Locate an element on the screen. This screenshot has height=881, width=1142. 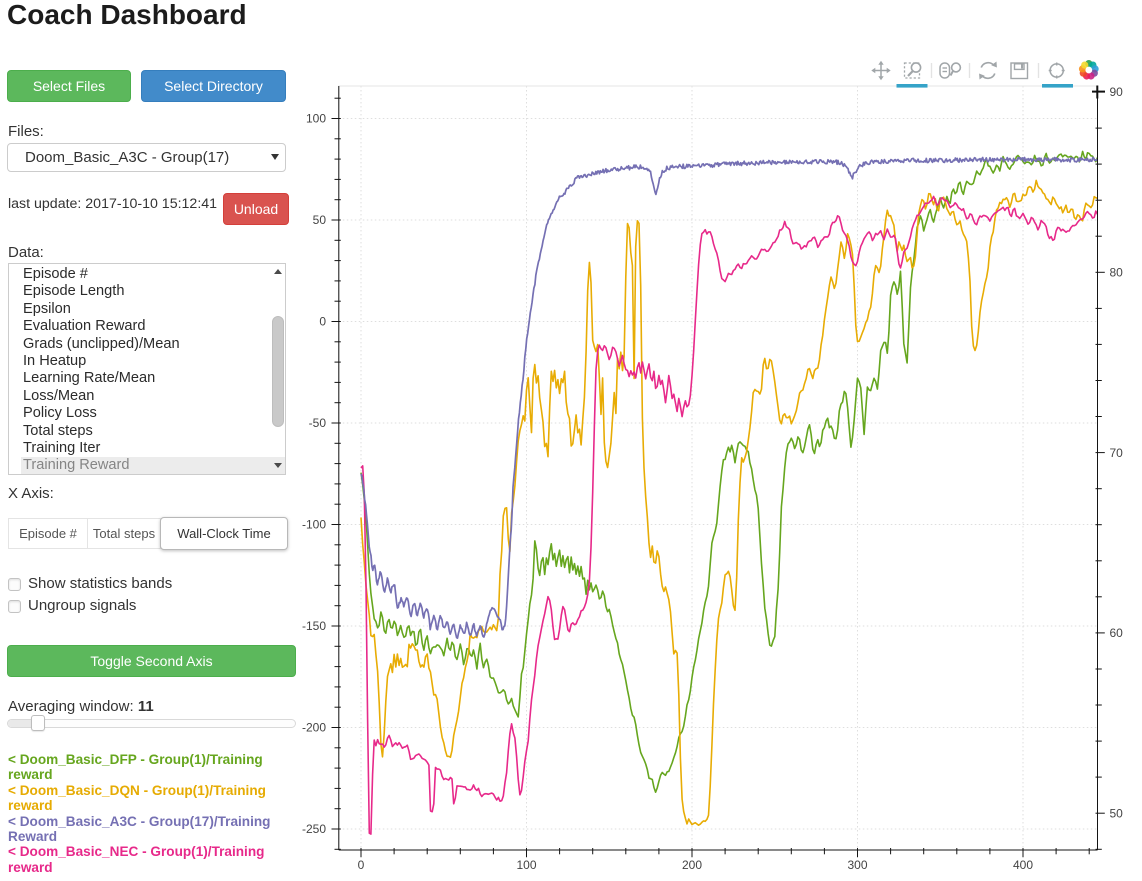
svg-text: 80 is located at coordinates (1117, 273).